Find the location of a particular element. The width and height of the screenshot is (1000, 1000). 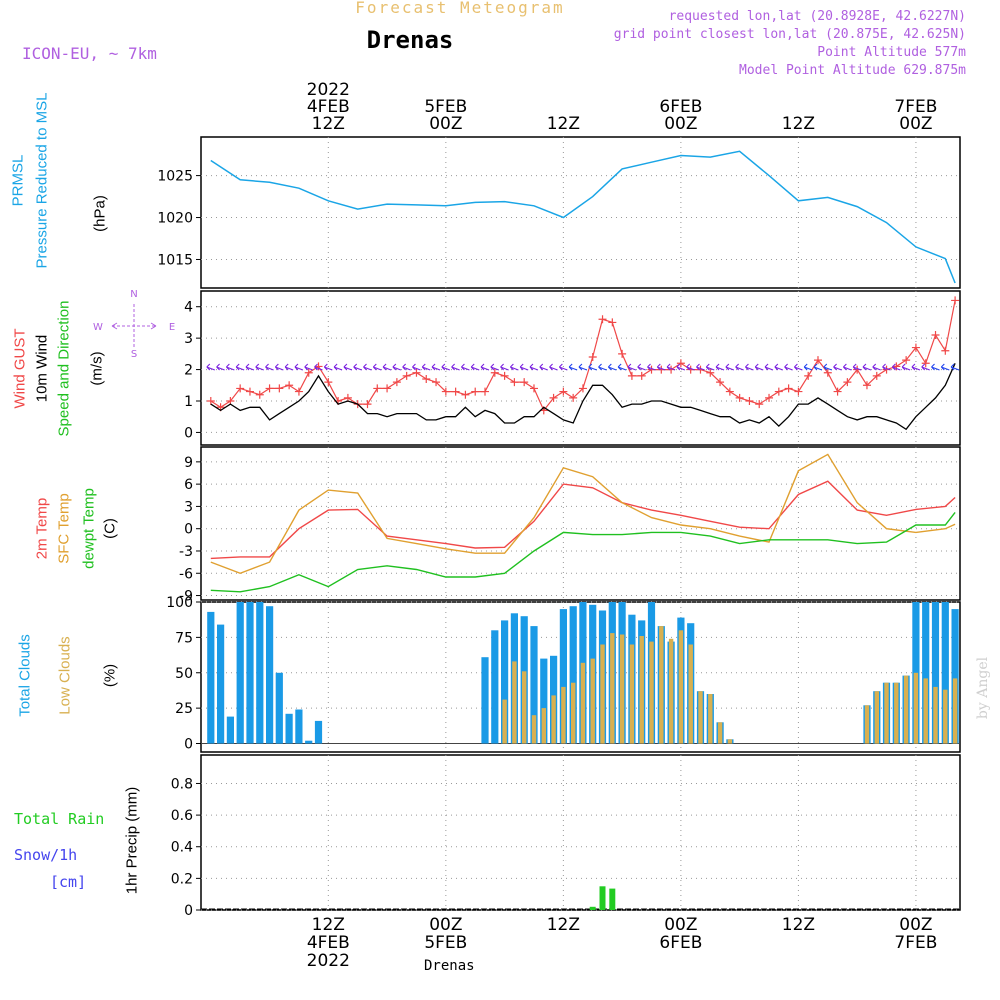

top-time-hour-1: 00Z is located at coordinates (445, 124).